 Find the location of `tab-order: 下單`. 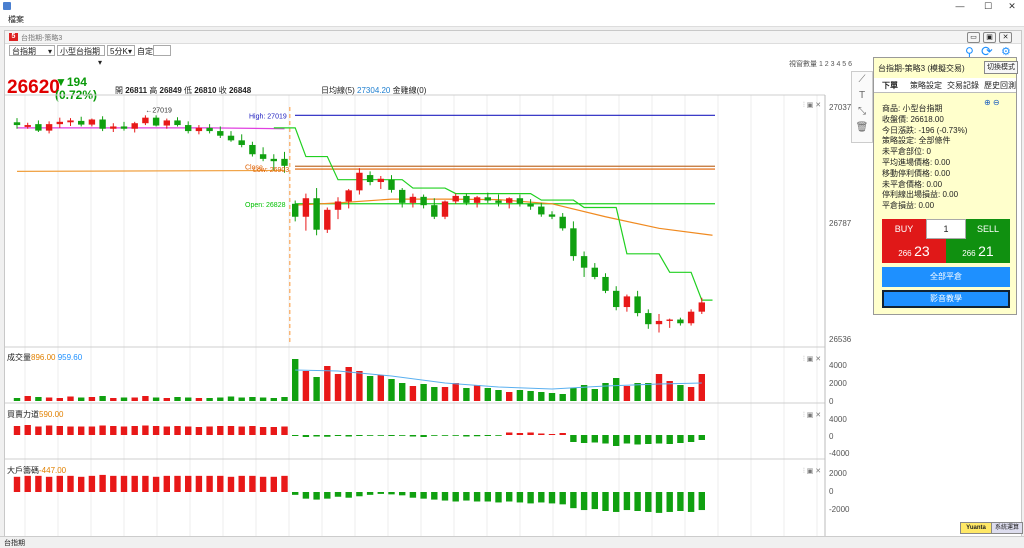

tab-order: 下單 is located at coordinates (890, 85).